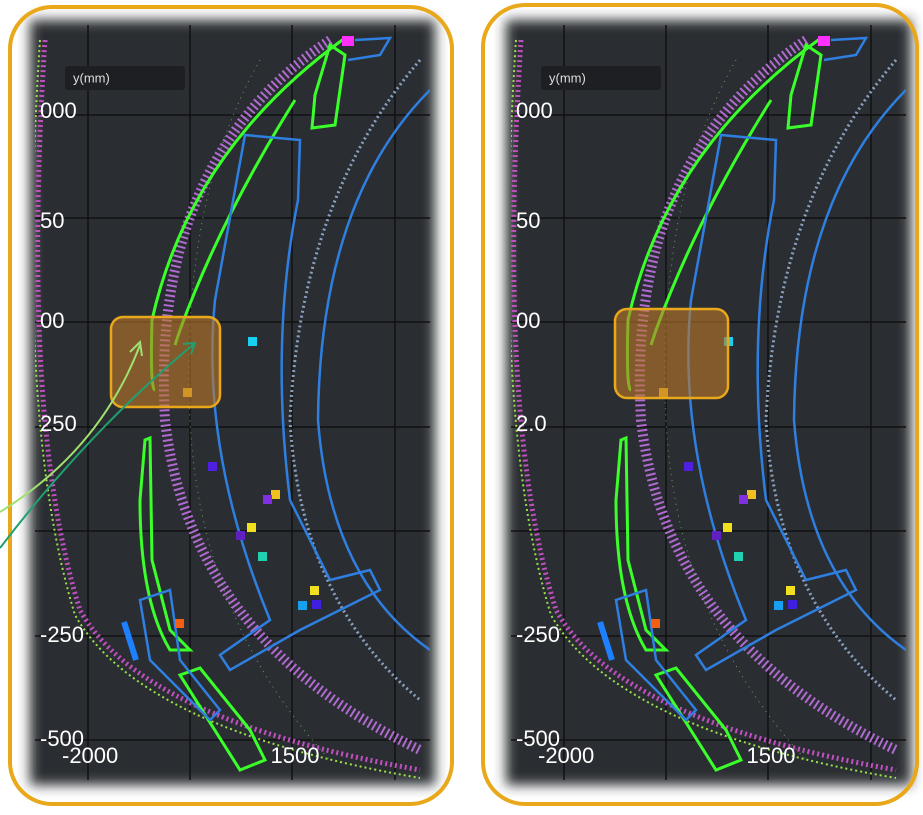 Image resolution: width=923 pixels, height=815 pixels. I want to click on y-tick-label: 250, so click(58, 423).